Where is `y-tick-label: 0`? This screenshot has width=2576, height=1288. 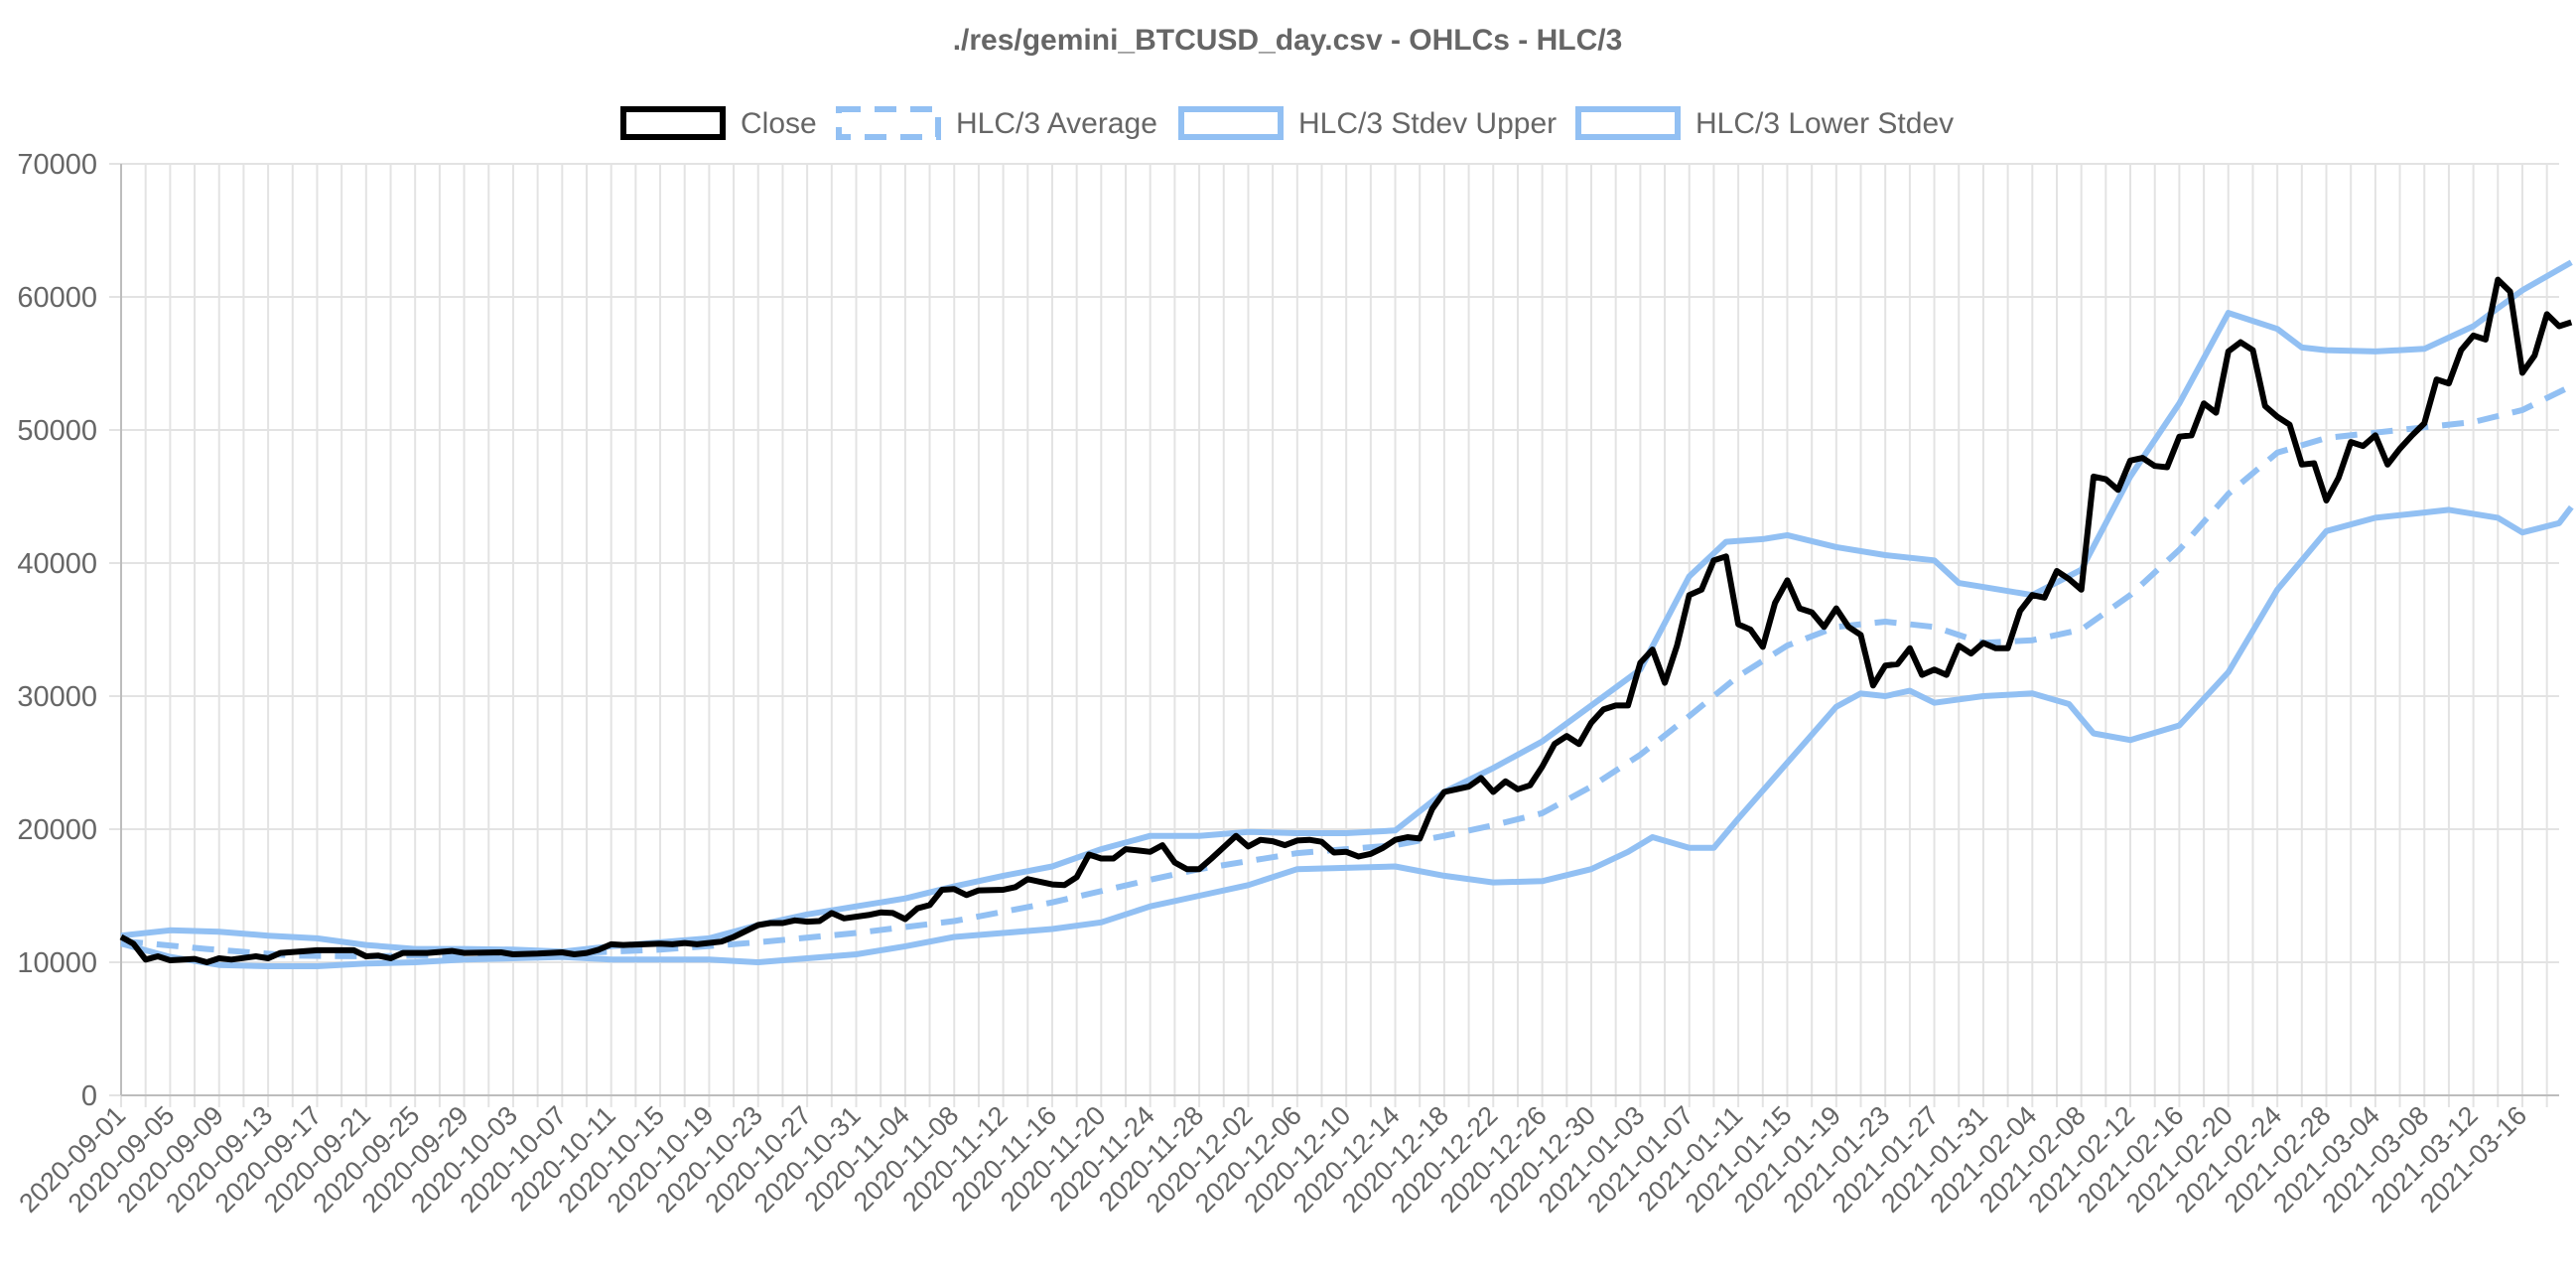
y-tick-label: 0 is located at coordinates (89, 1096).